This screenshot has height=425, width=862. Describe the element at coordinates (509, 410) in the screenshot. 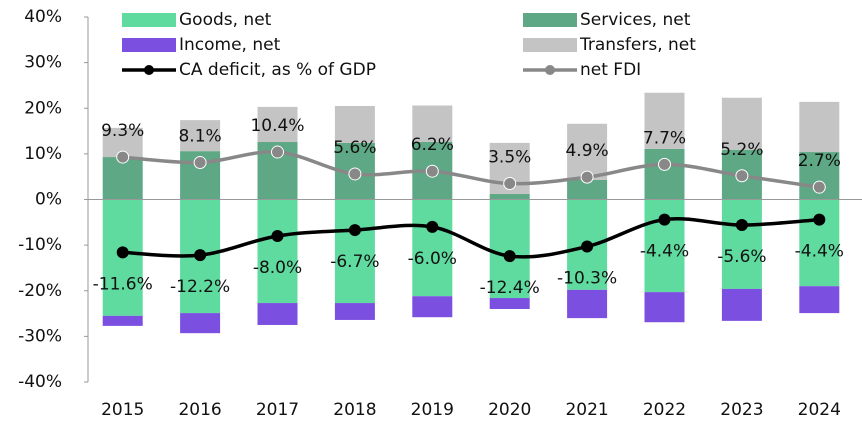

I see `x-tick-label: 2020` at that location.